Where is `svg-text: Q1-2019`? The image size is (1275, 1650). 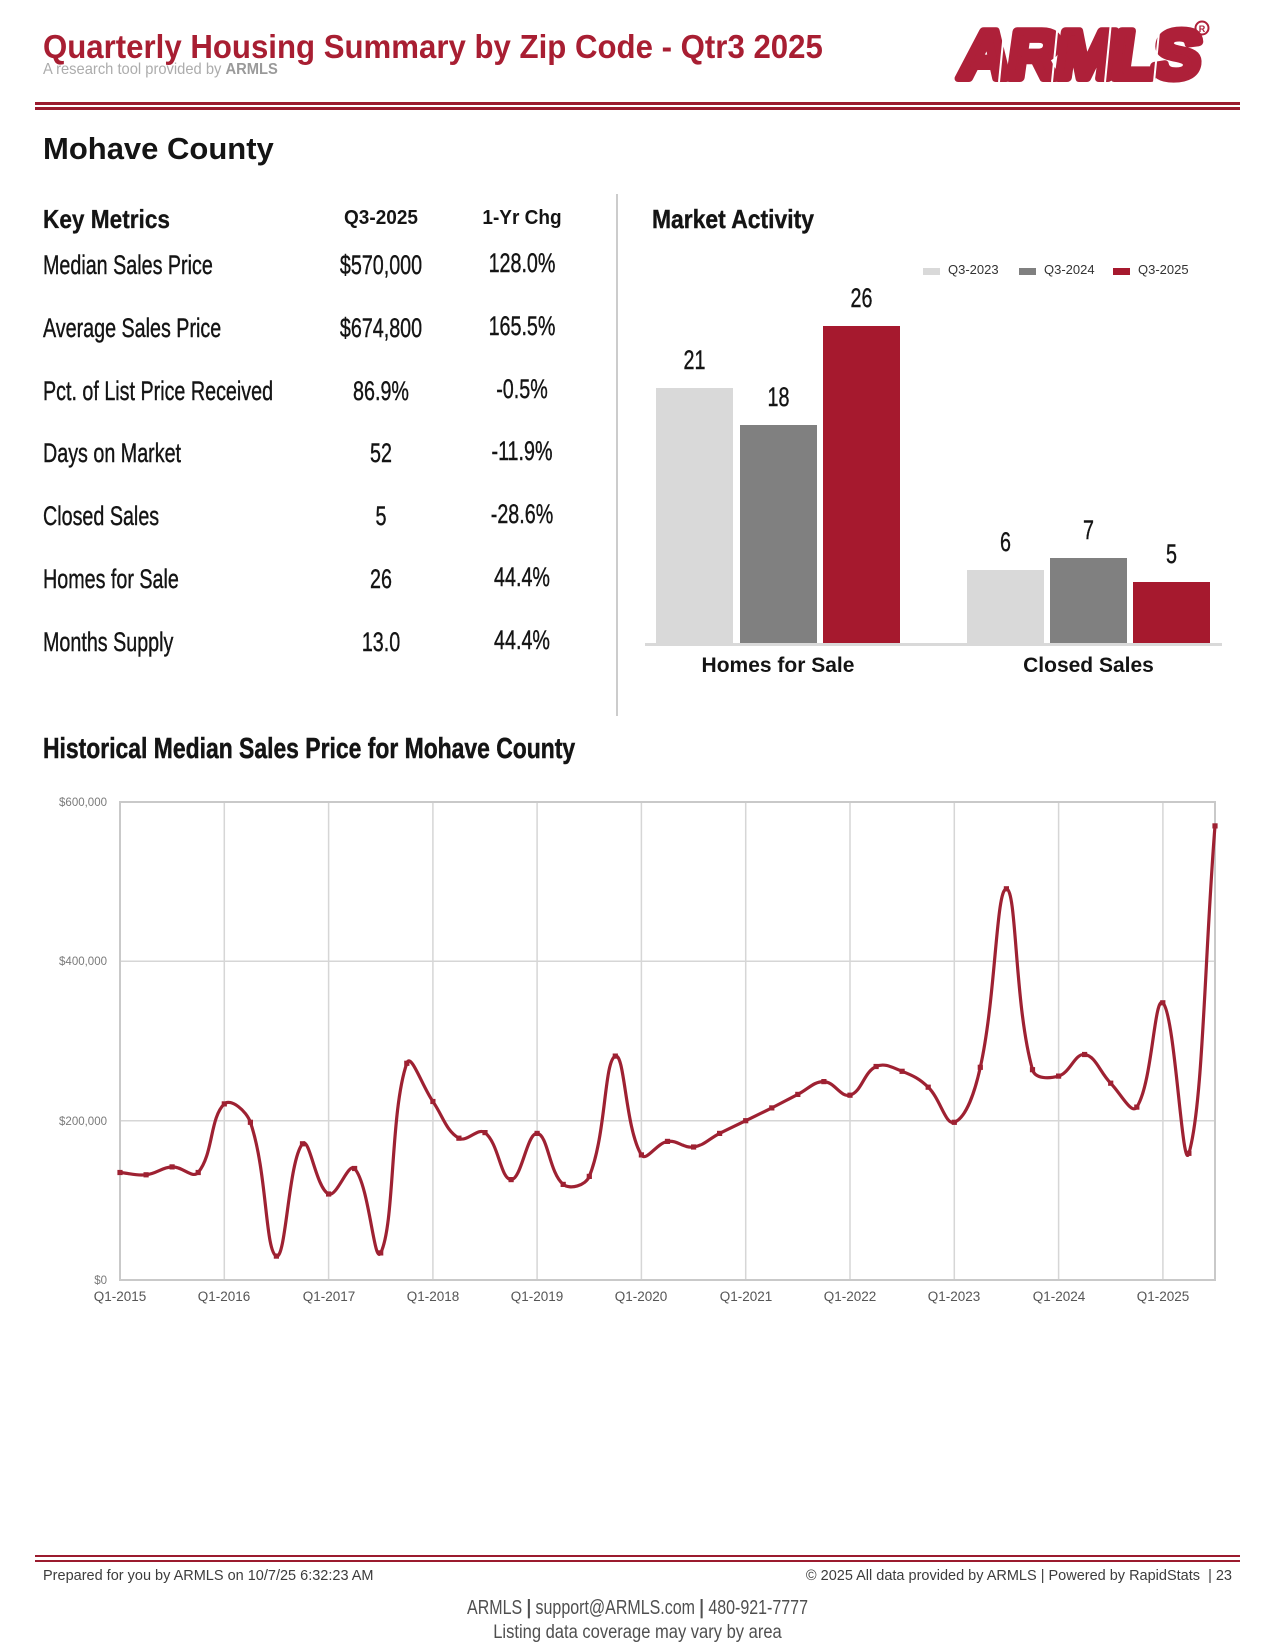 svg-text: Q1-2019 is located at coordinates (537, 1296).